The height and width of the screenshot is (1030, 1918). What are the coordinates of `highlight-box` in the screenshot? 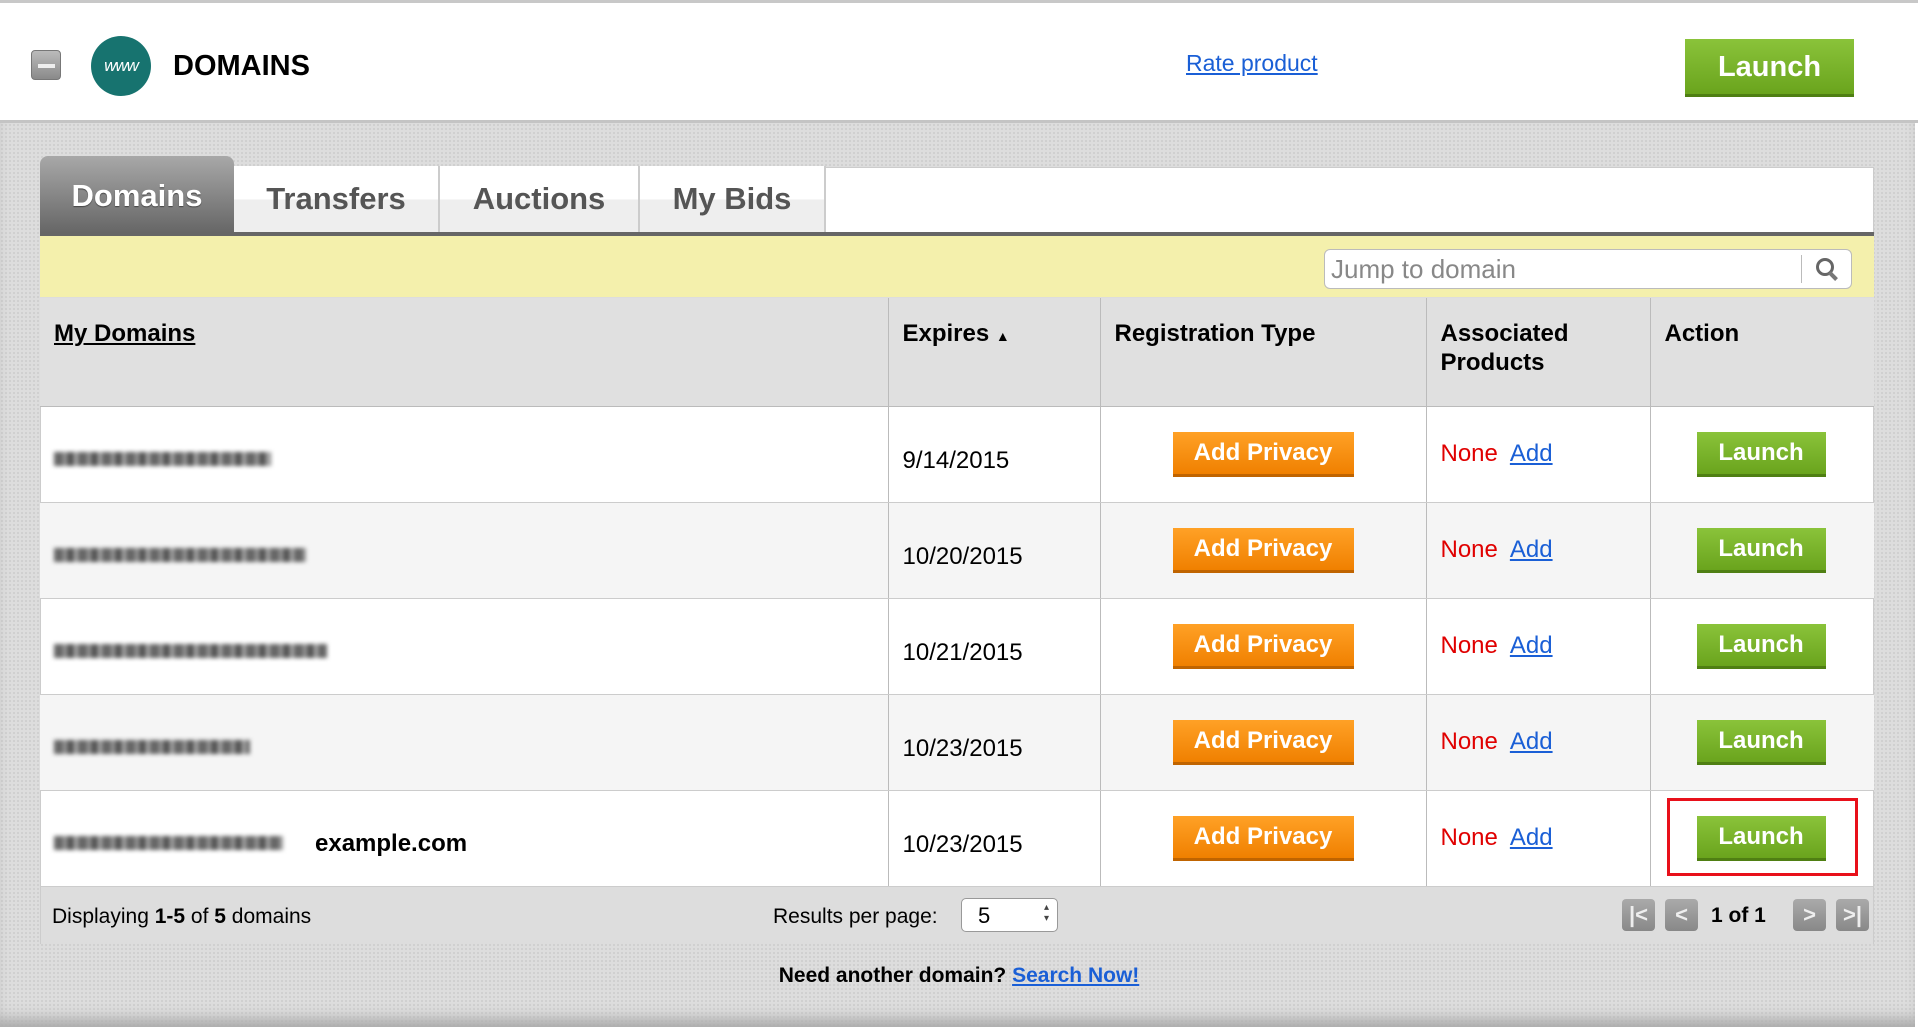 It's located at (1762, 837).